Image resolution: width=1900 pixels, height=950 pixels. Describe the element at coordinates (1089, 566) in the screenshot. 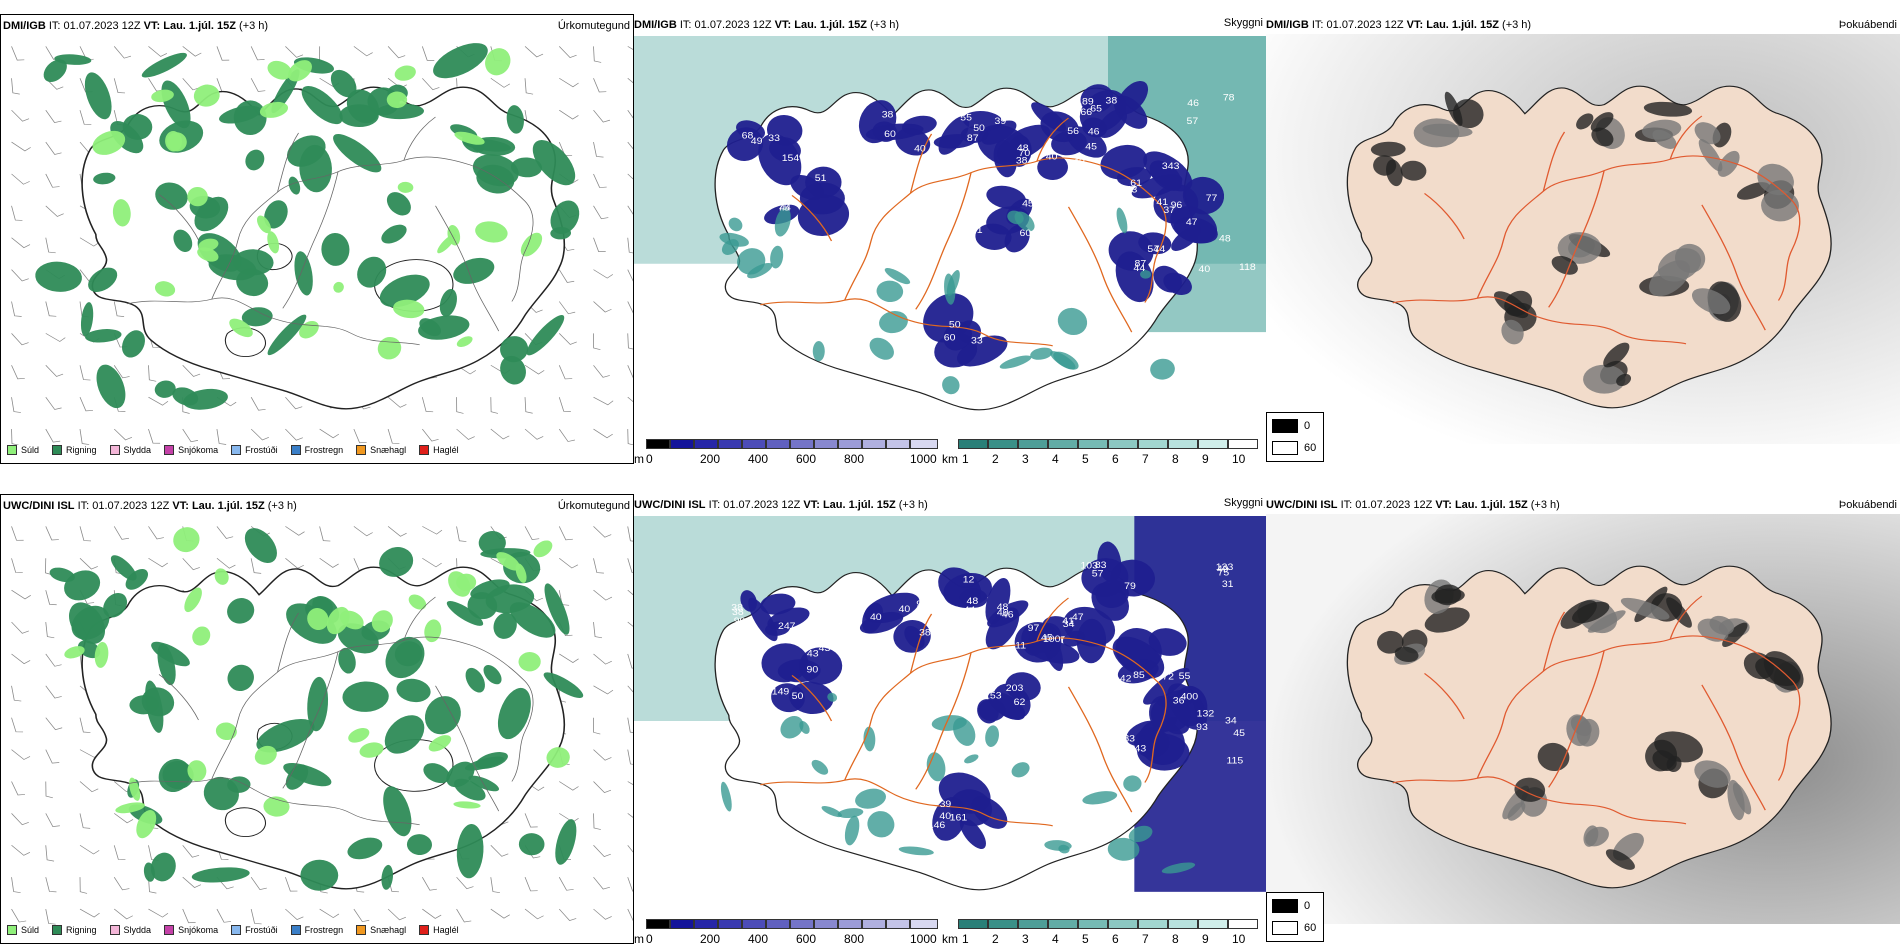

I see `cloud-base-value: 103` at that location.